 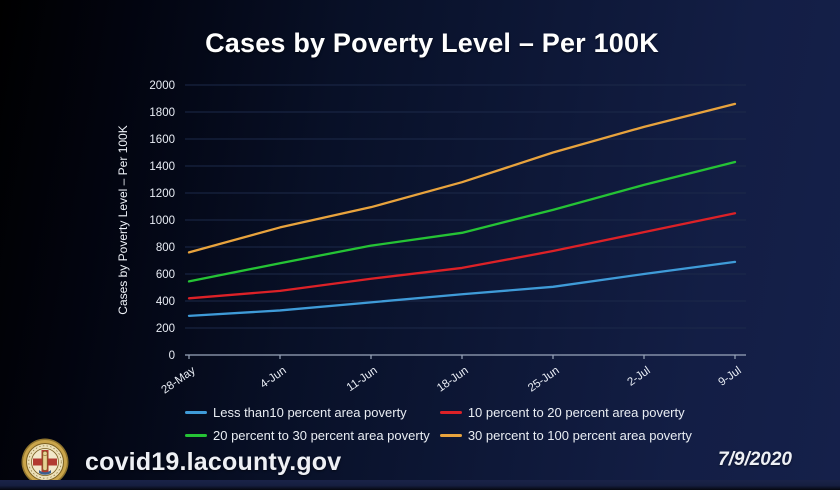 I want to click on x-tick-label: 18-Jun, so click(x=453, y=380).